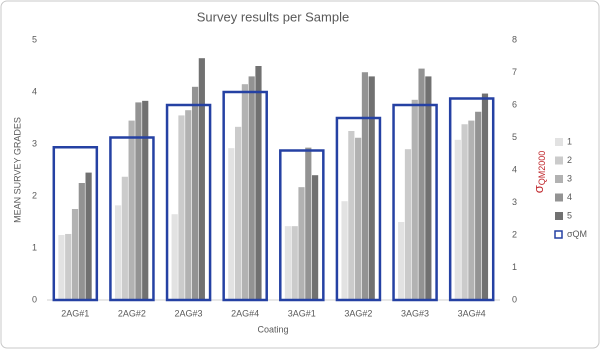 The height and width of the screenshot is (354, 600). I want to click on x-tick-label: 3AG#4, so click(472, 313).